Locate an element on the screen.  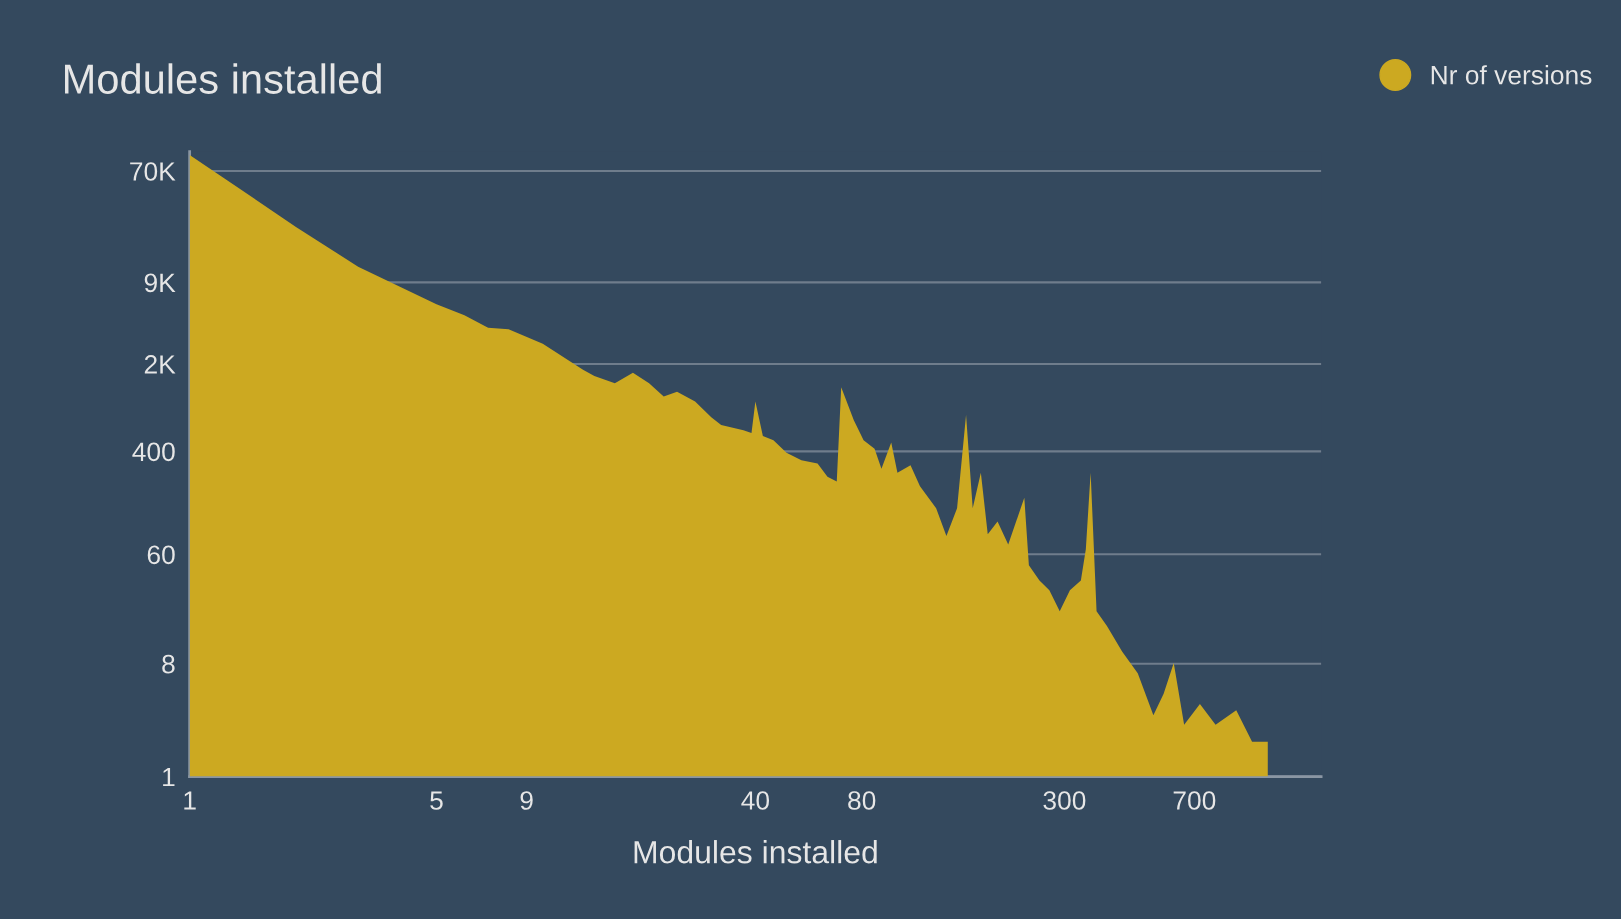
y-tick-label: 9K is located at coordinates (160, 283).